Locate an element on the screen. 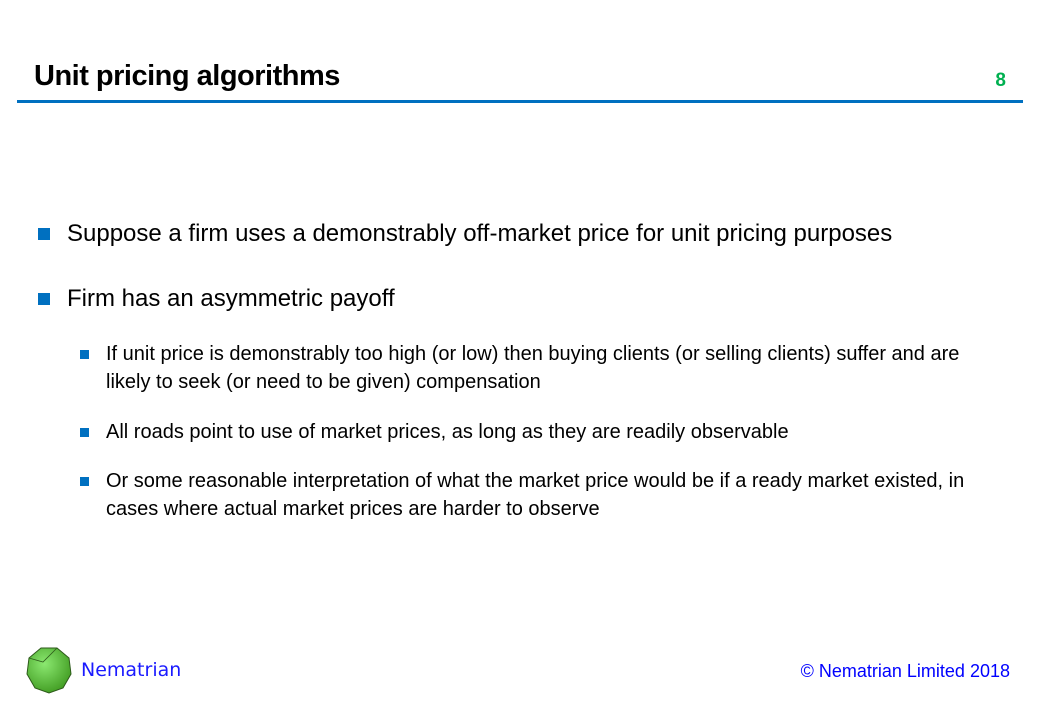  copyright: © Nematrian Limited 2018 is located at coordinates (905, 671).